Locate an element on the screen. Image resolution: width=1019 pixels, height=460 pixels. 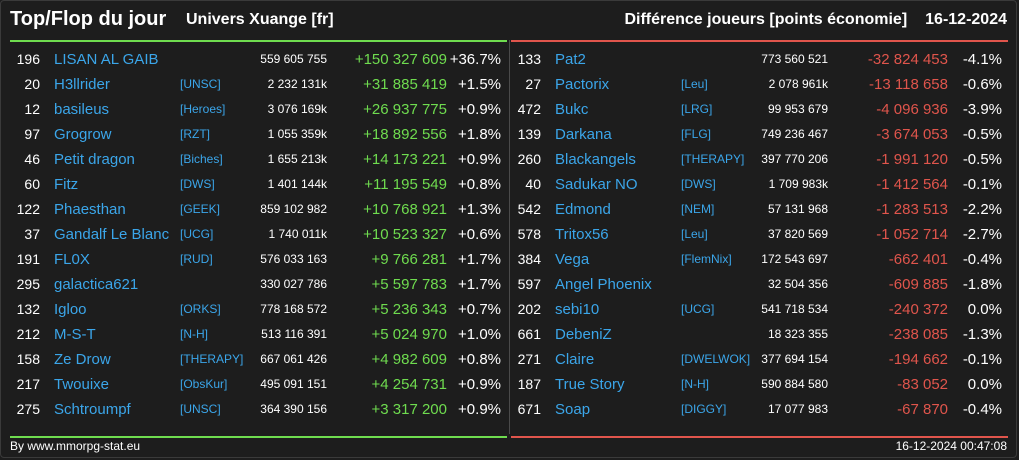
alliance-tag-link: [FLG] is located at coordinates (696, 134).